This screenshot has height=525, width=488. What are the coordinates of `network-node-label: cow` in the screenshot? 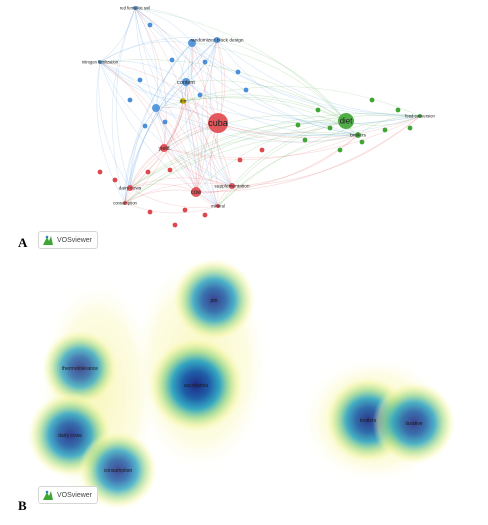 It's located at (196, 193).